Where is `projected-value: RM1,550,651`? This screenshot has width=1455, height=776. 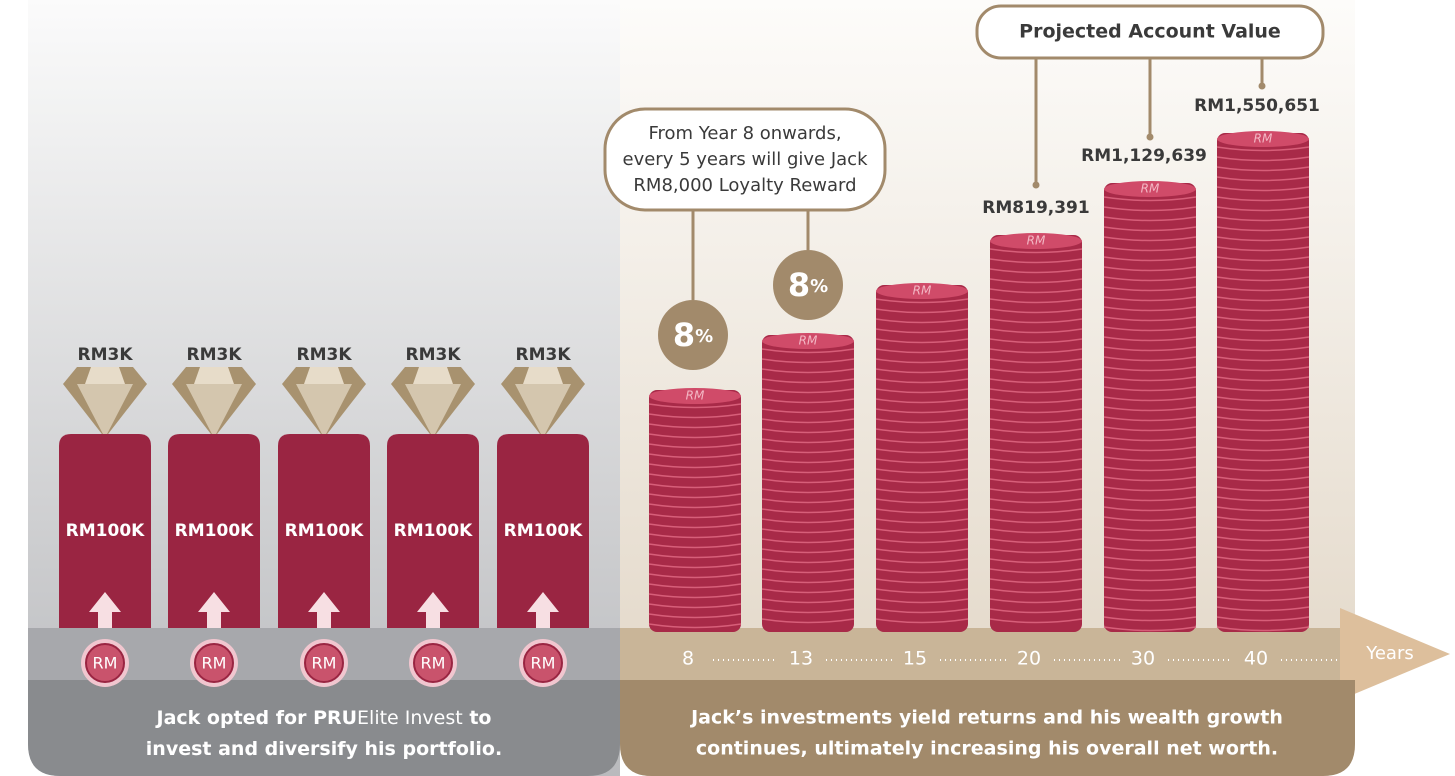
projected-value: RM1,550,651 is located at coordinates (1257, 106).